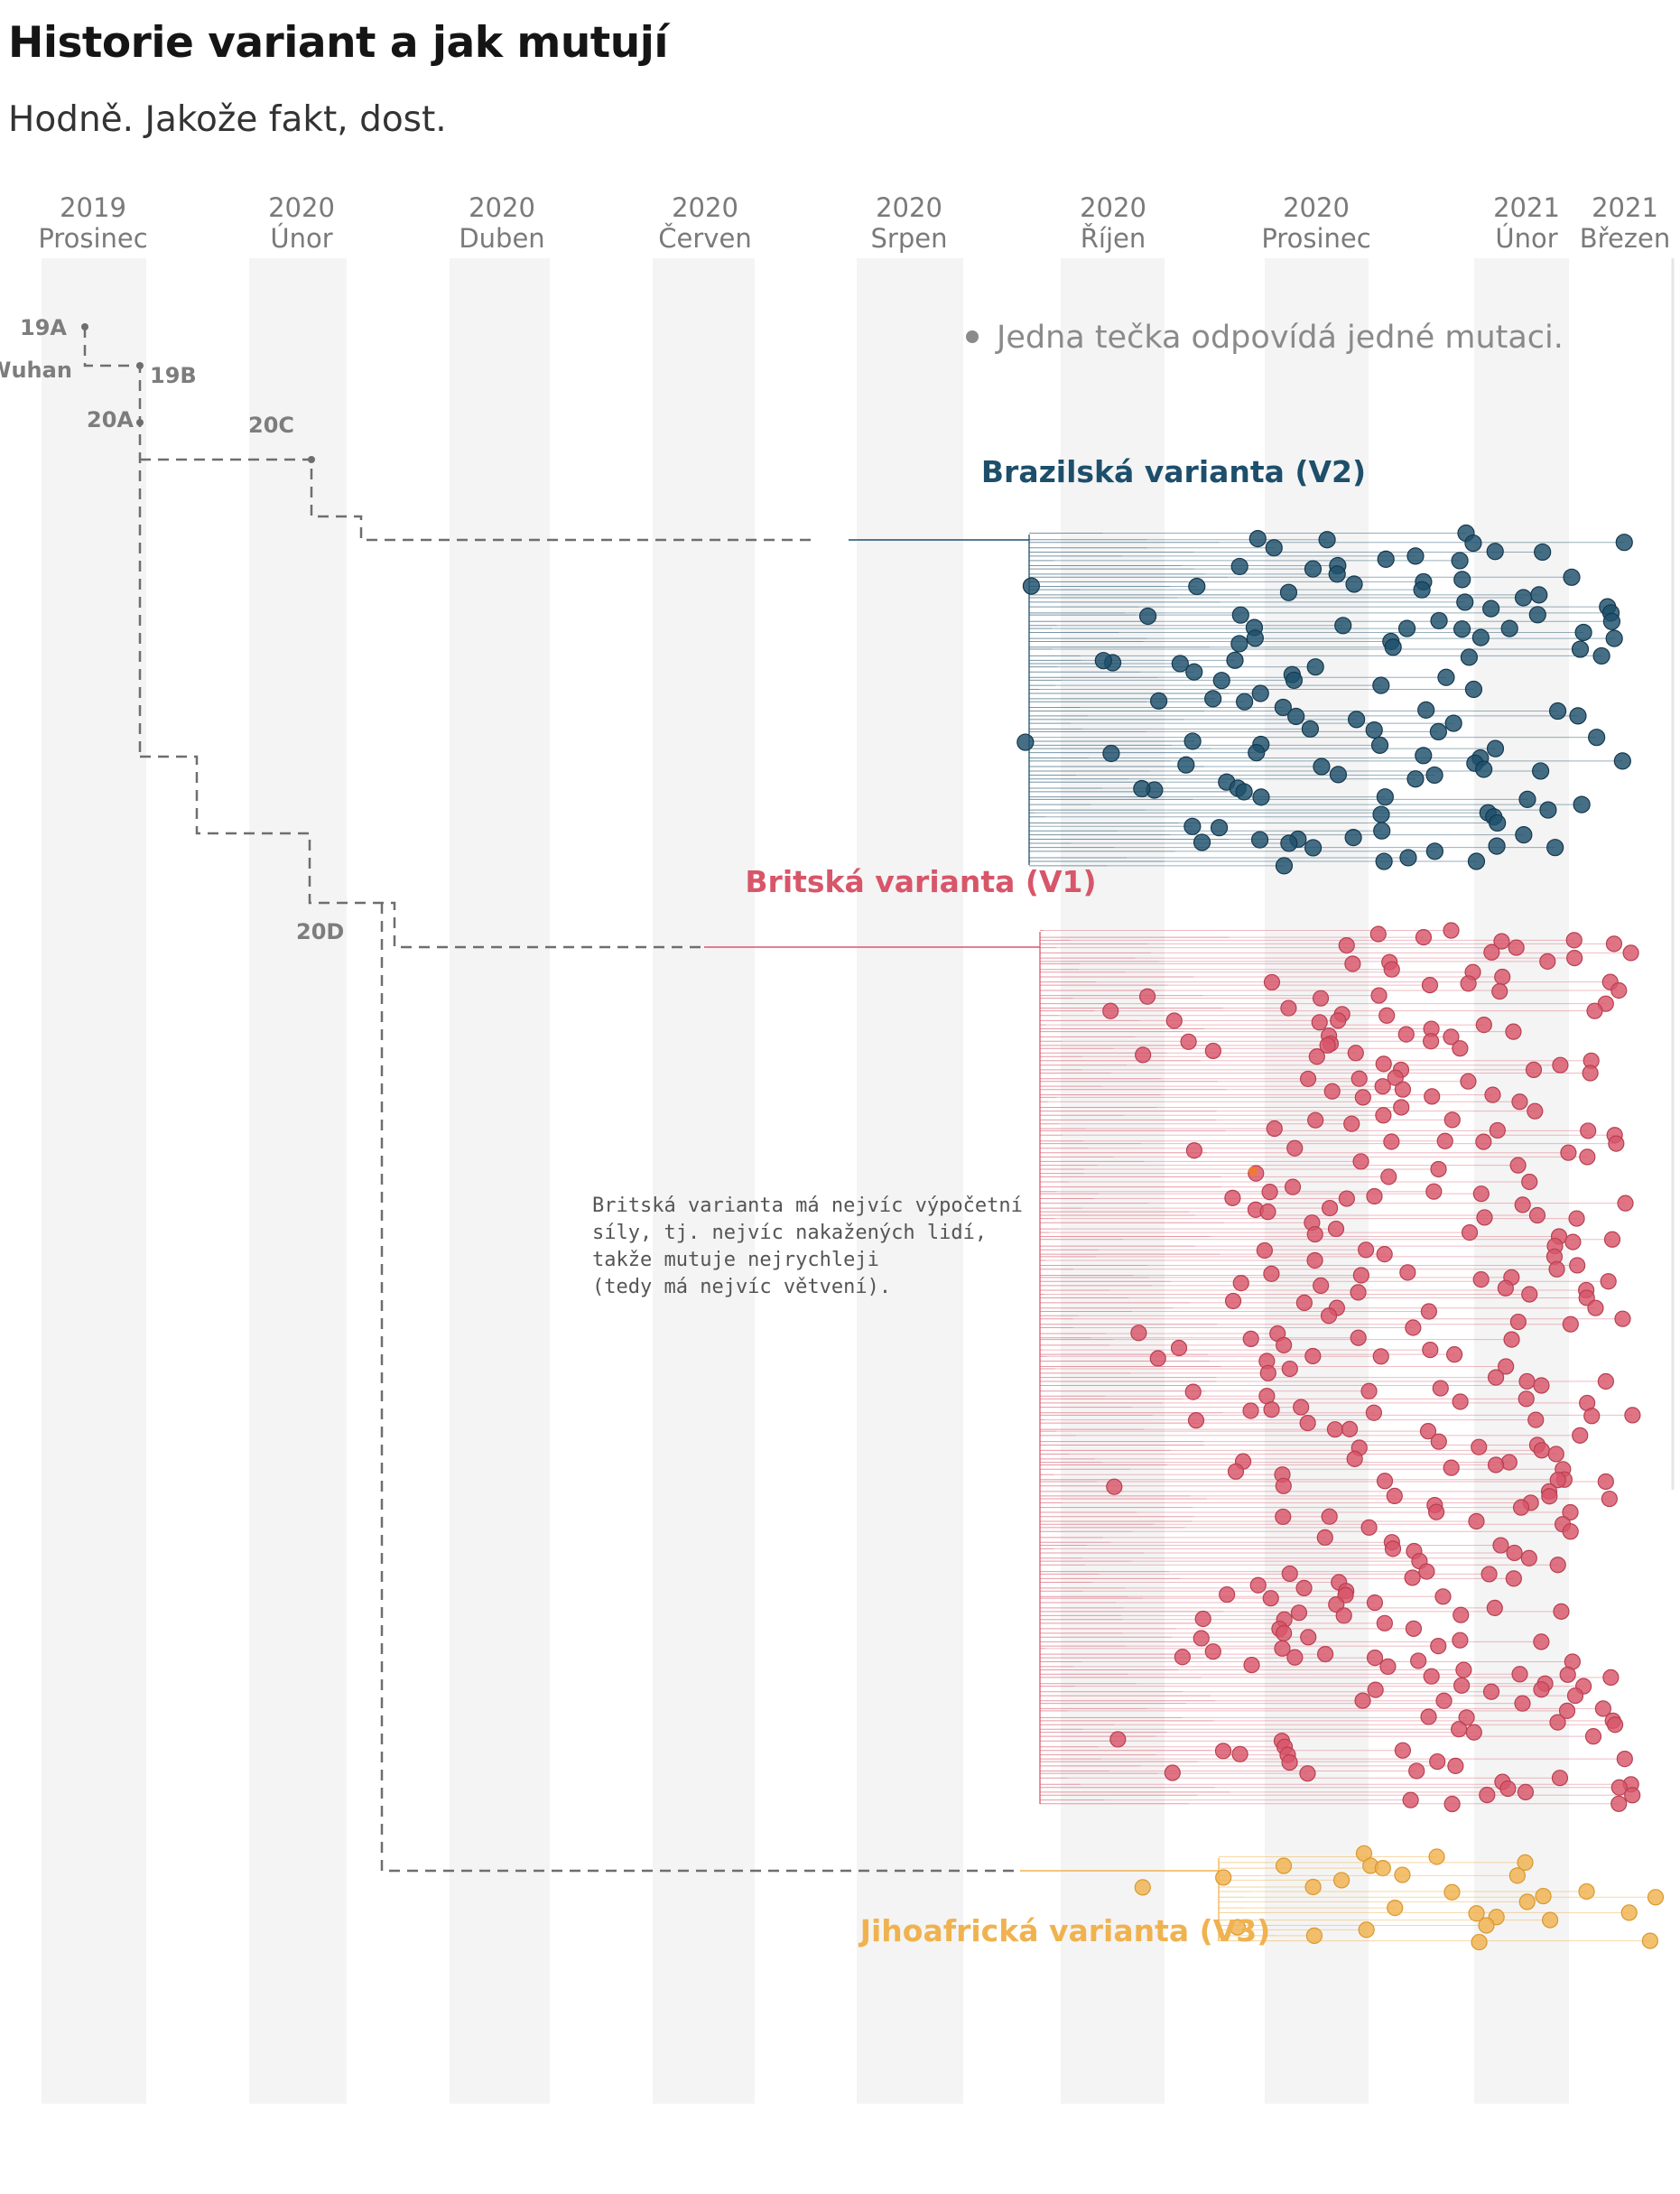 The height and width of the screenshot is (2194, 1680). I want to click on month-name-6: Prosinec, so click(1315, 238).